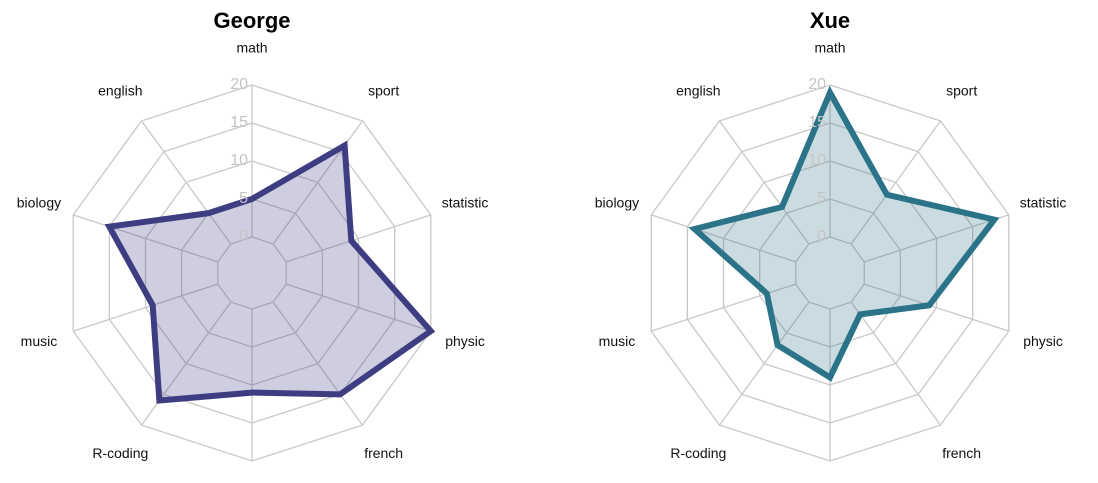 This screenshot has height=483, width=1098. What do you see at coordinates (251, 20) in the screenshot?
I see `chart-title: George` at bounding box center [251, 20].